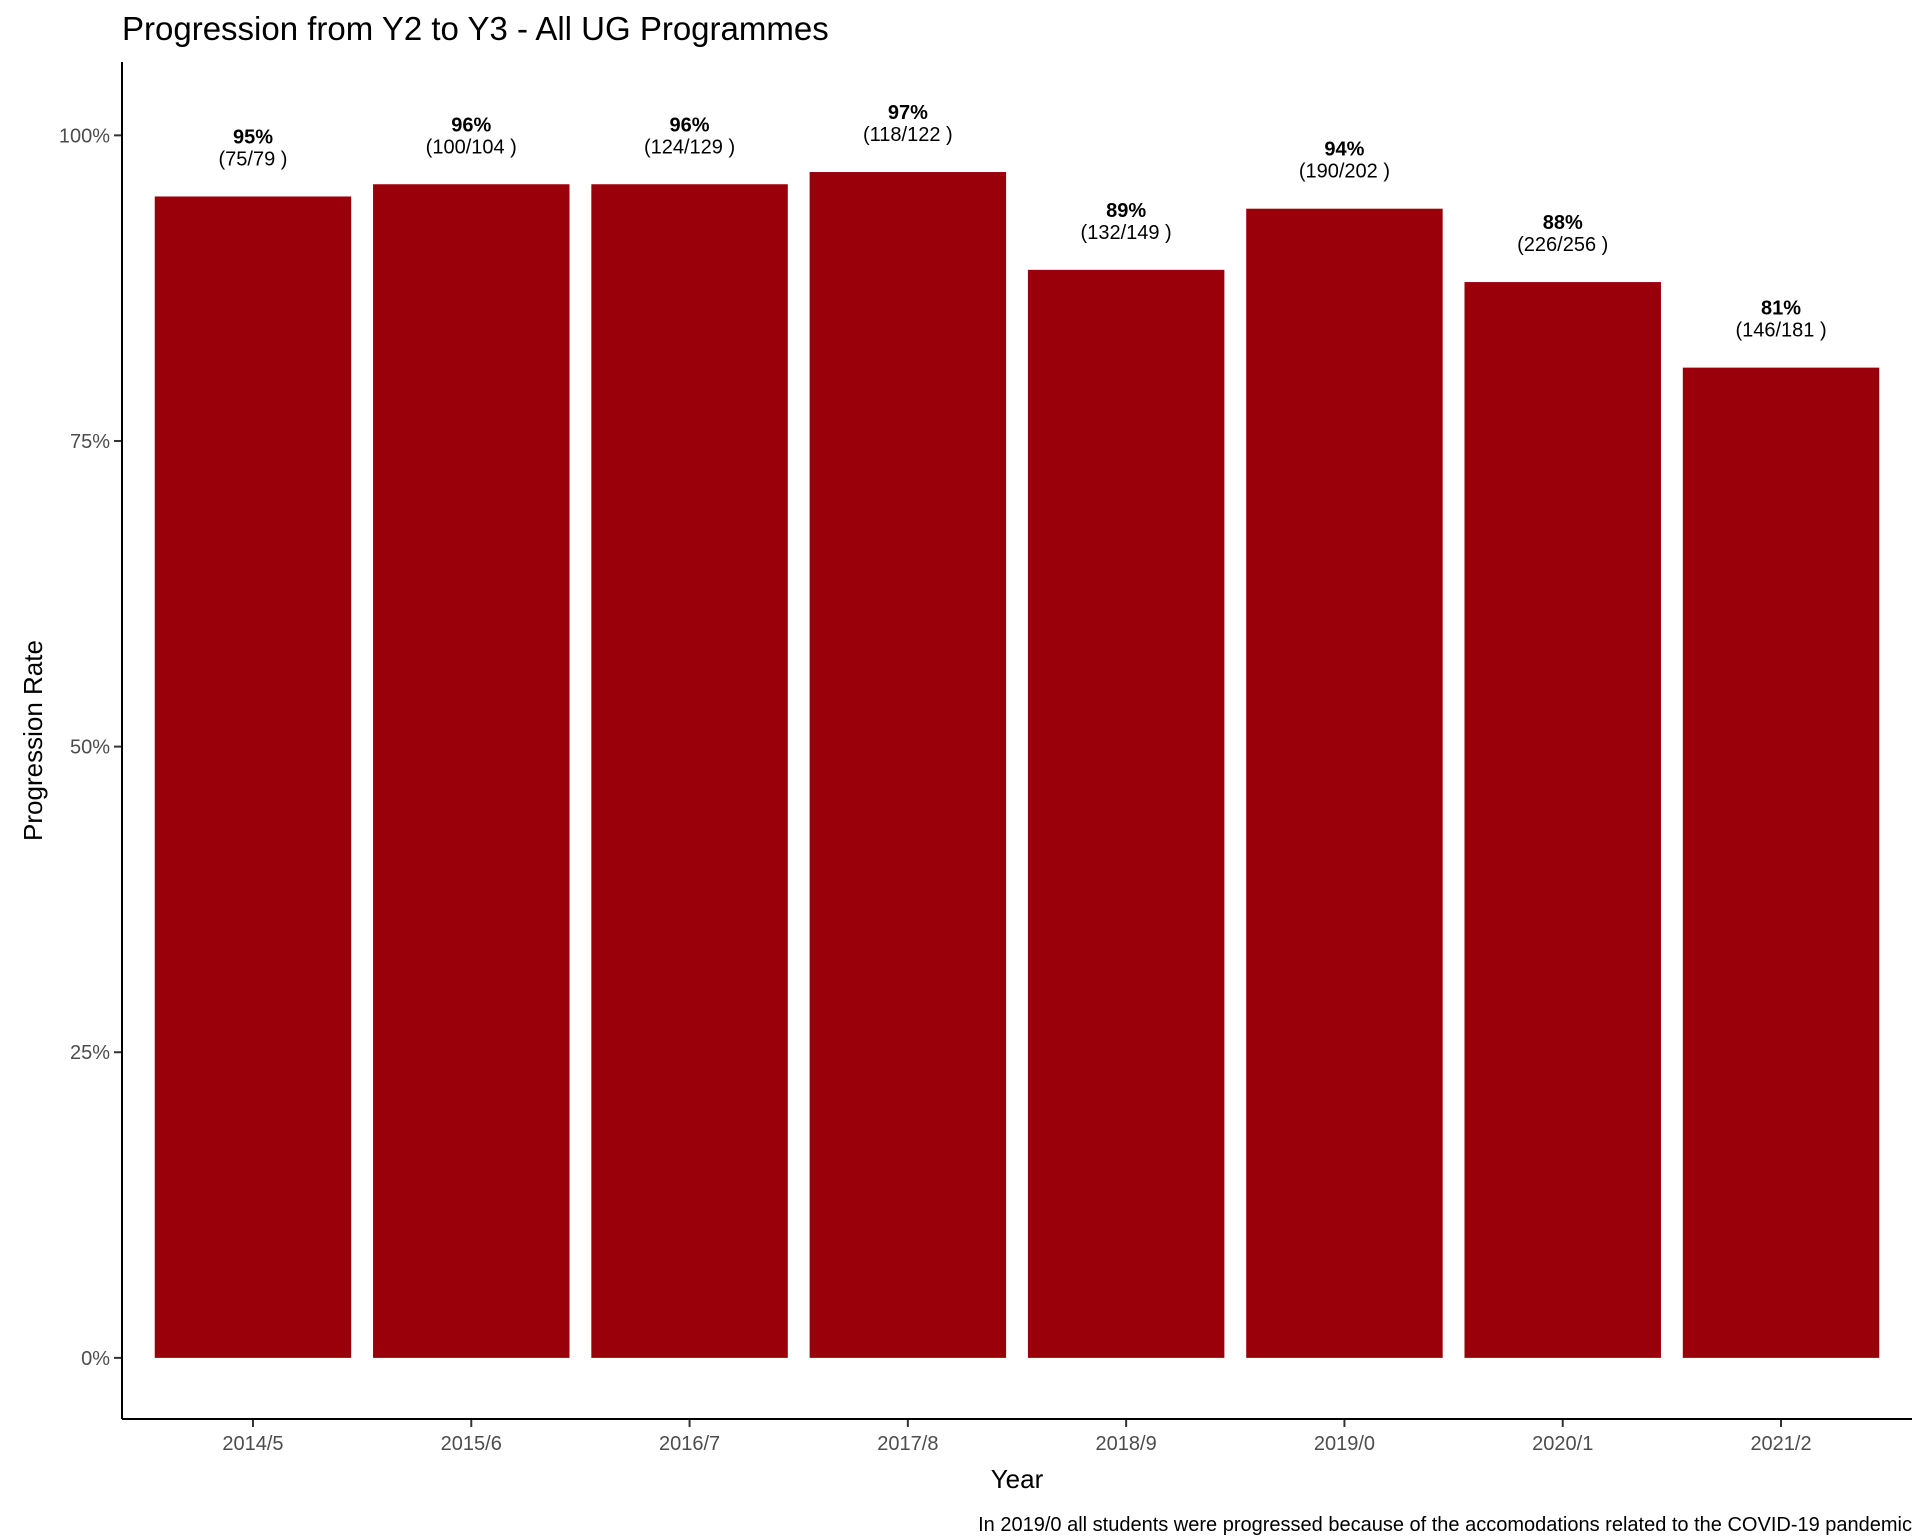  Describe the element at coordinates (33, 740) in the screenshot. I see `y-axis-title: Progression Rate` at that location.